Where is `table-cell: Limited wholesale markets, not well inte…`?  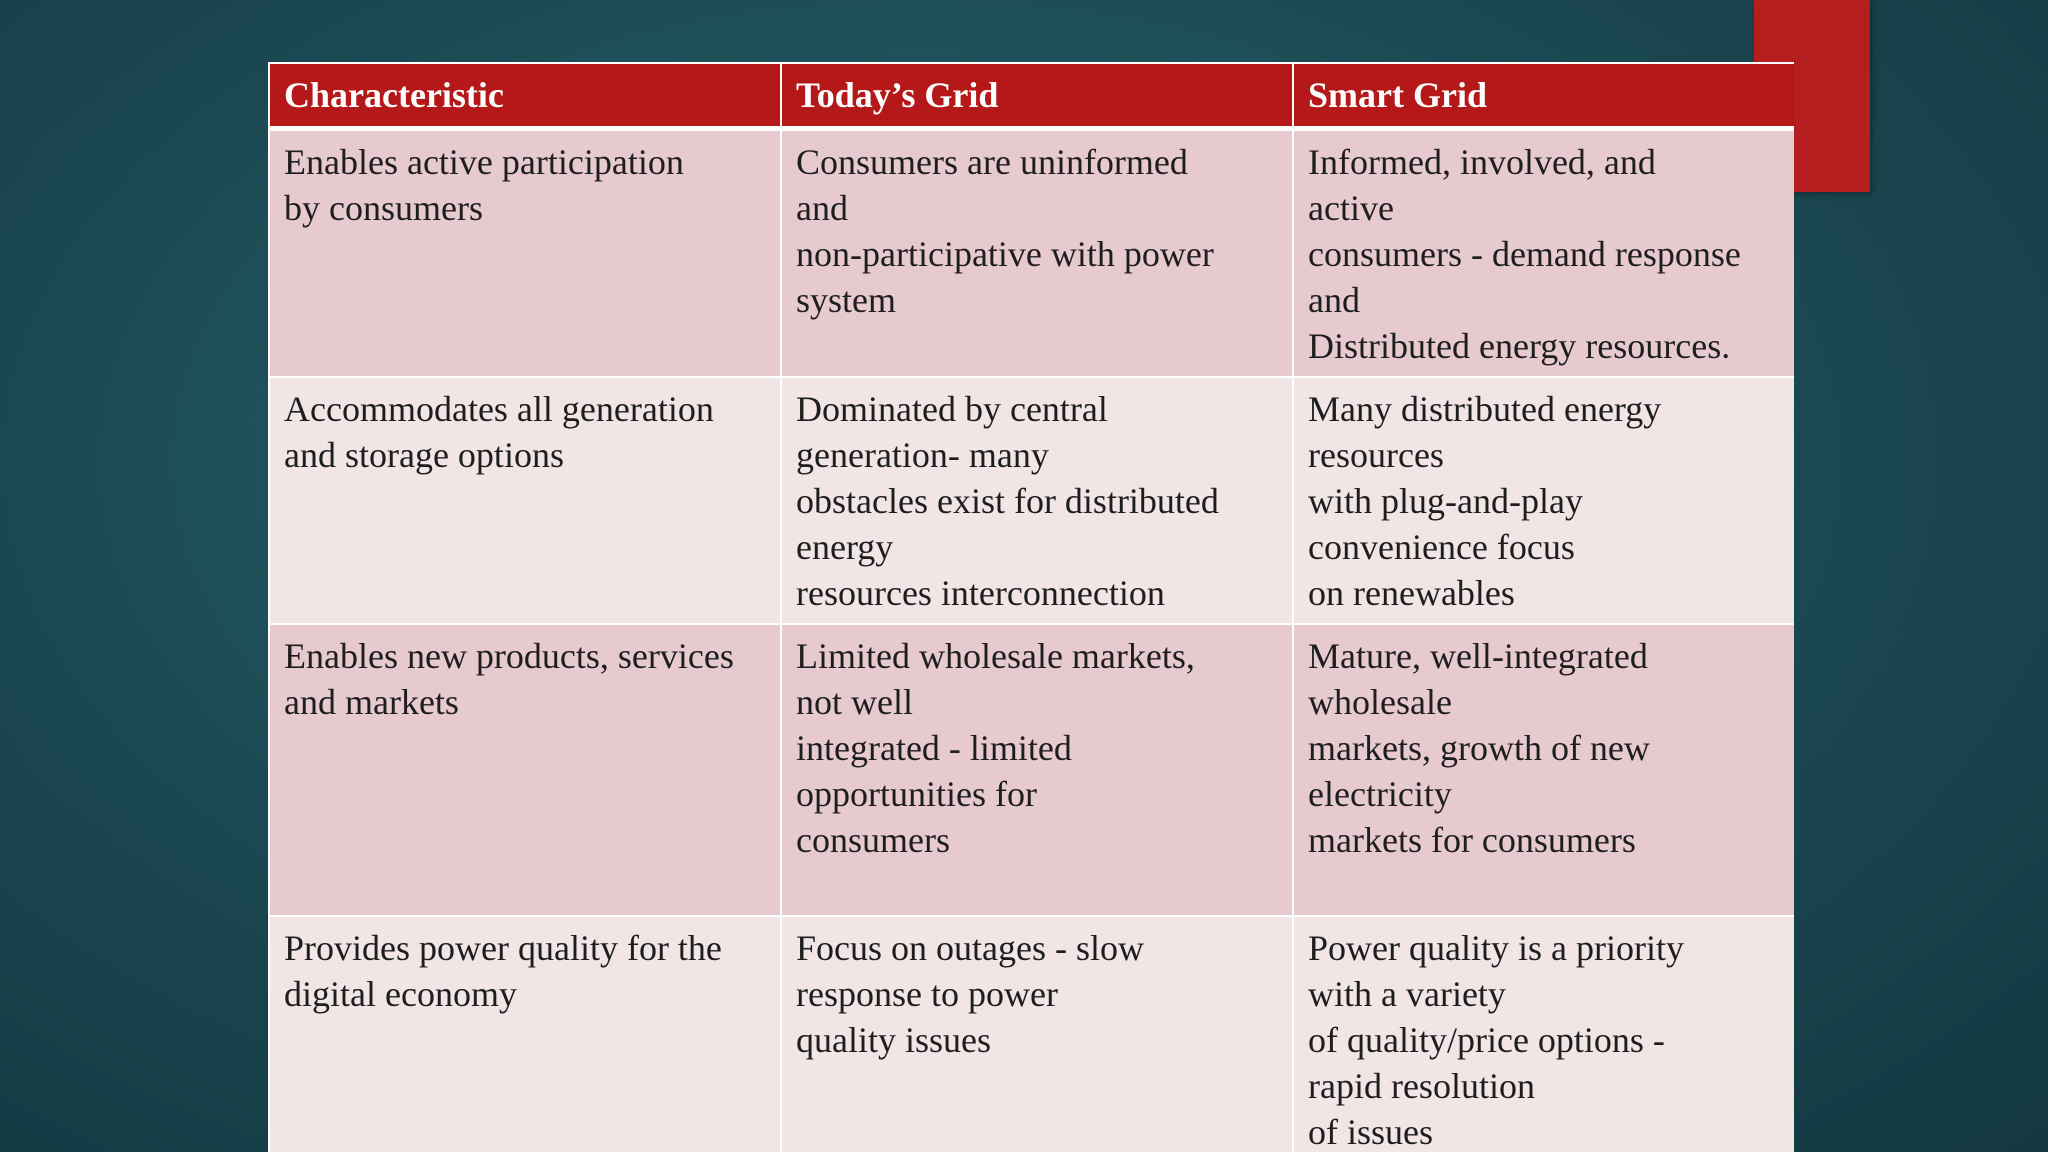
table-cell: Limited wholesale markets, not well inte… is located at coordinates (1037, 770).